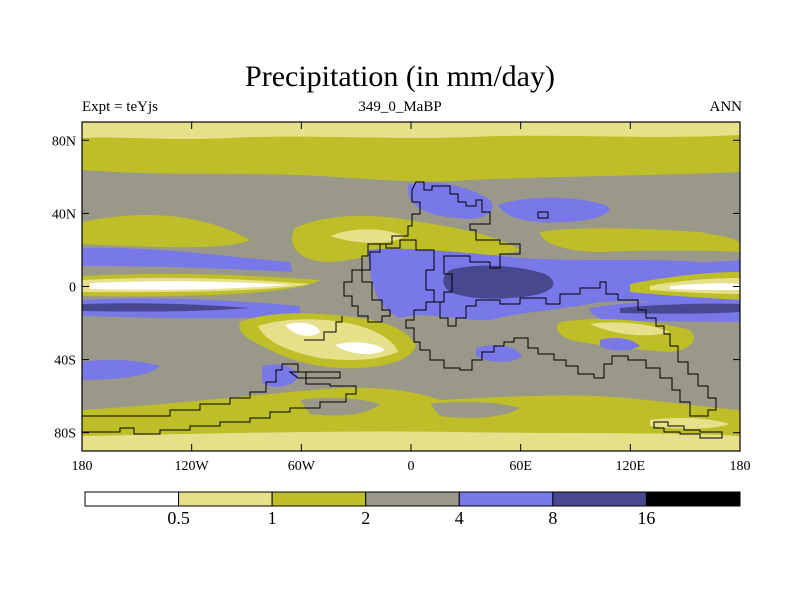  What do you see at coordinates (405, 238) in the screenshot?
I see `nh-continent-dry` at bounding box center [405, 238].